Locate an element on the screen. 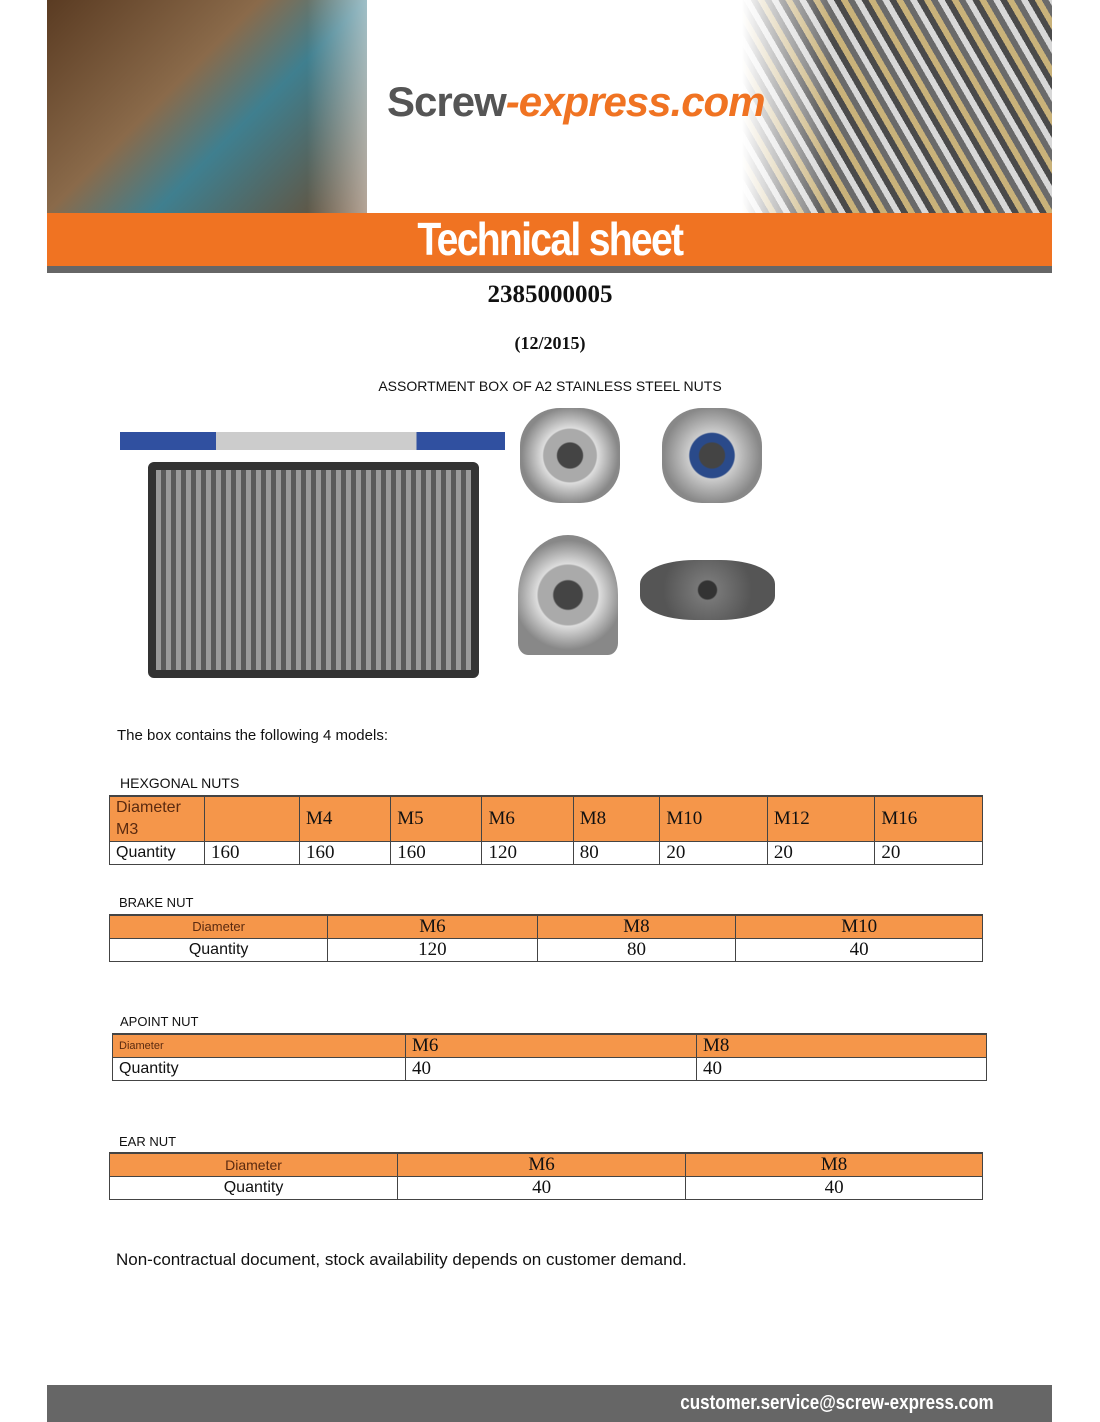 Image resolution: width=1100 pixels, height=1422 pixels. date: (12/2015) is located at coordinates (550, 343).